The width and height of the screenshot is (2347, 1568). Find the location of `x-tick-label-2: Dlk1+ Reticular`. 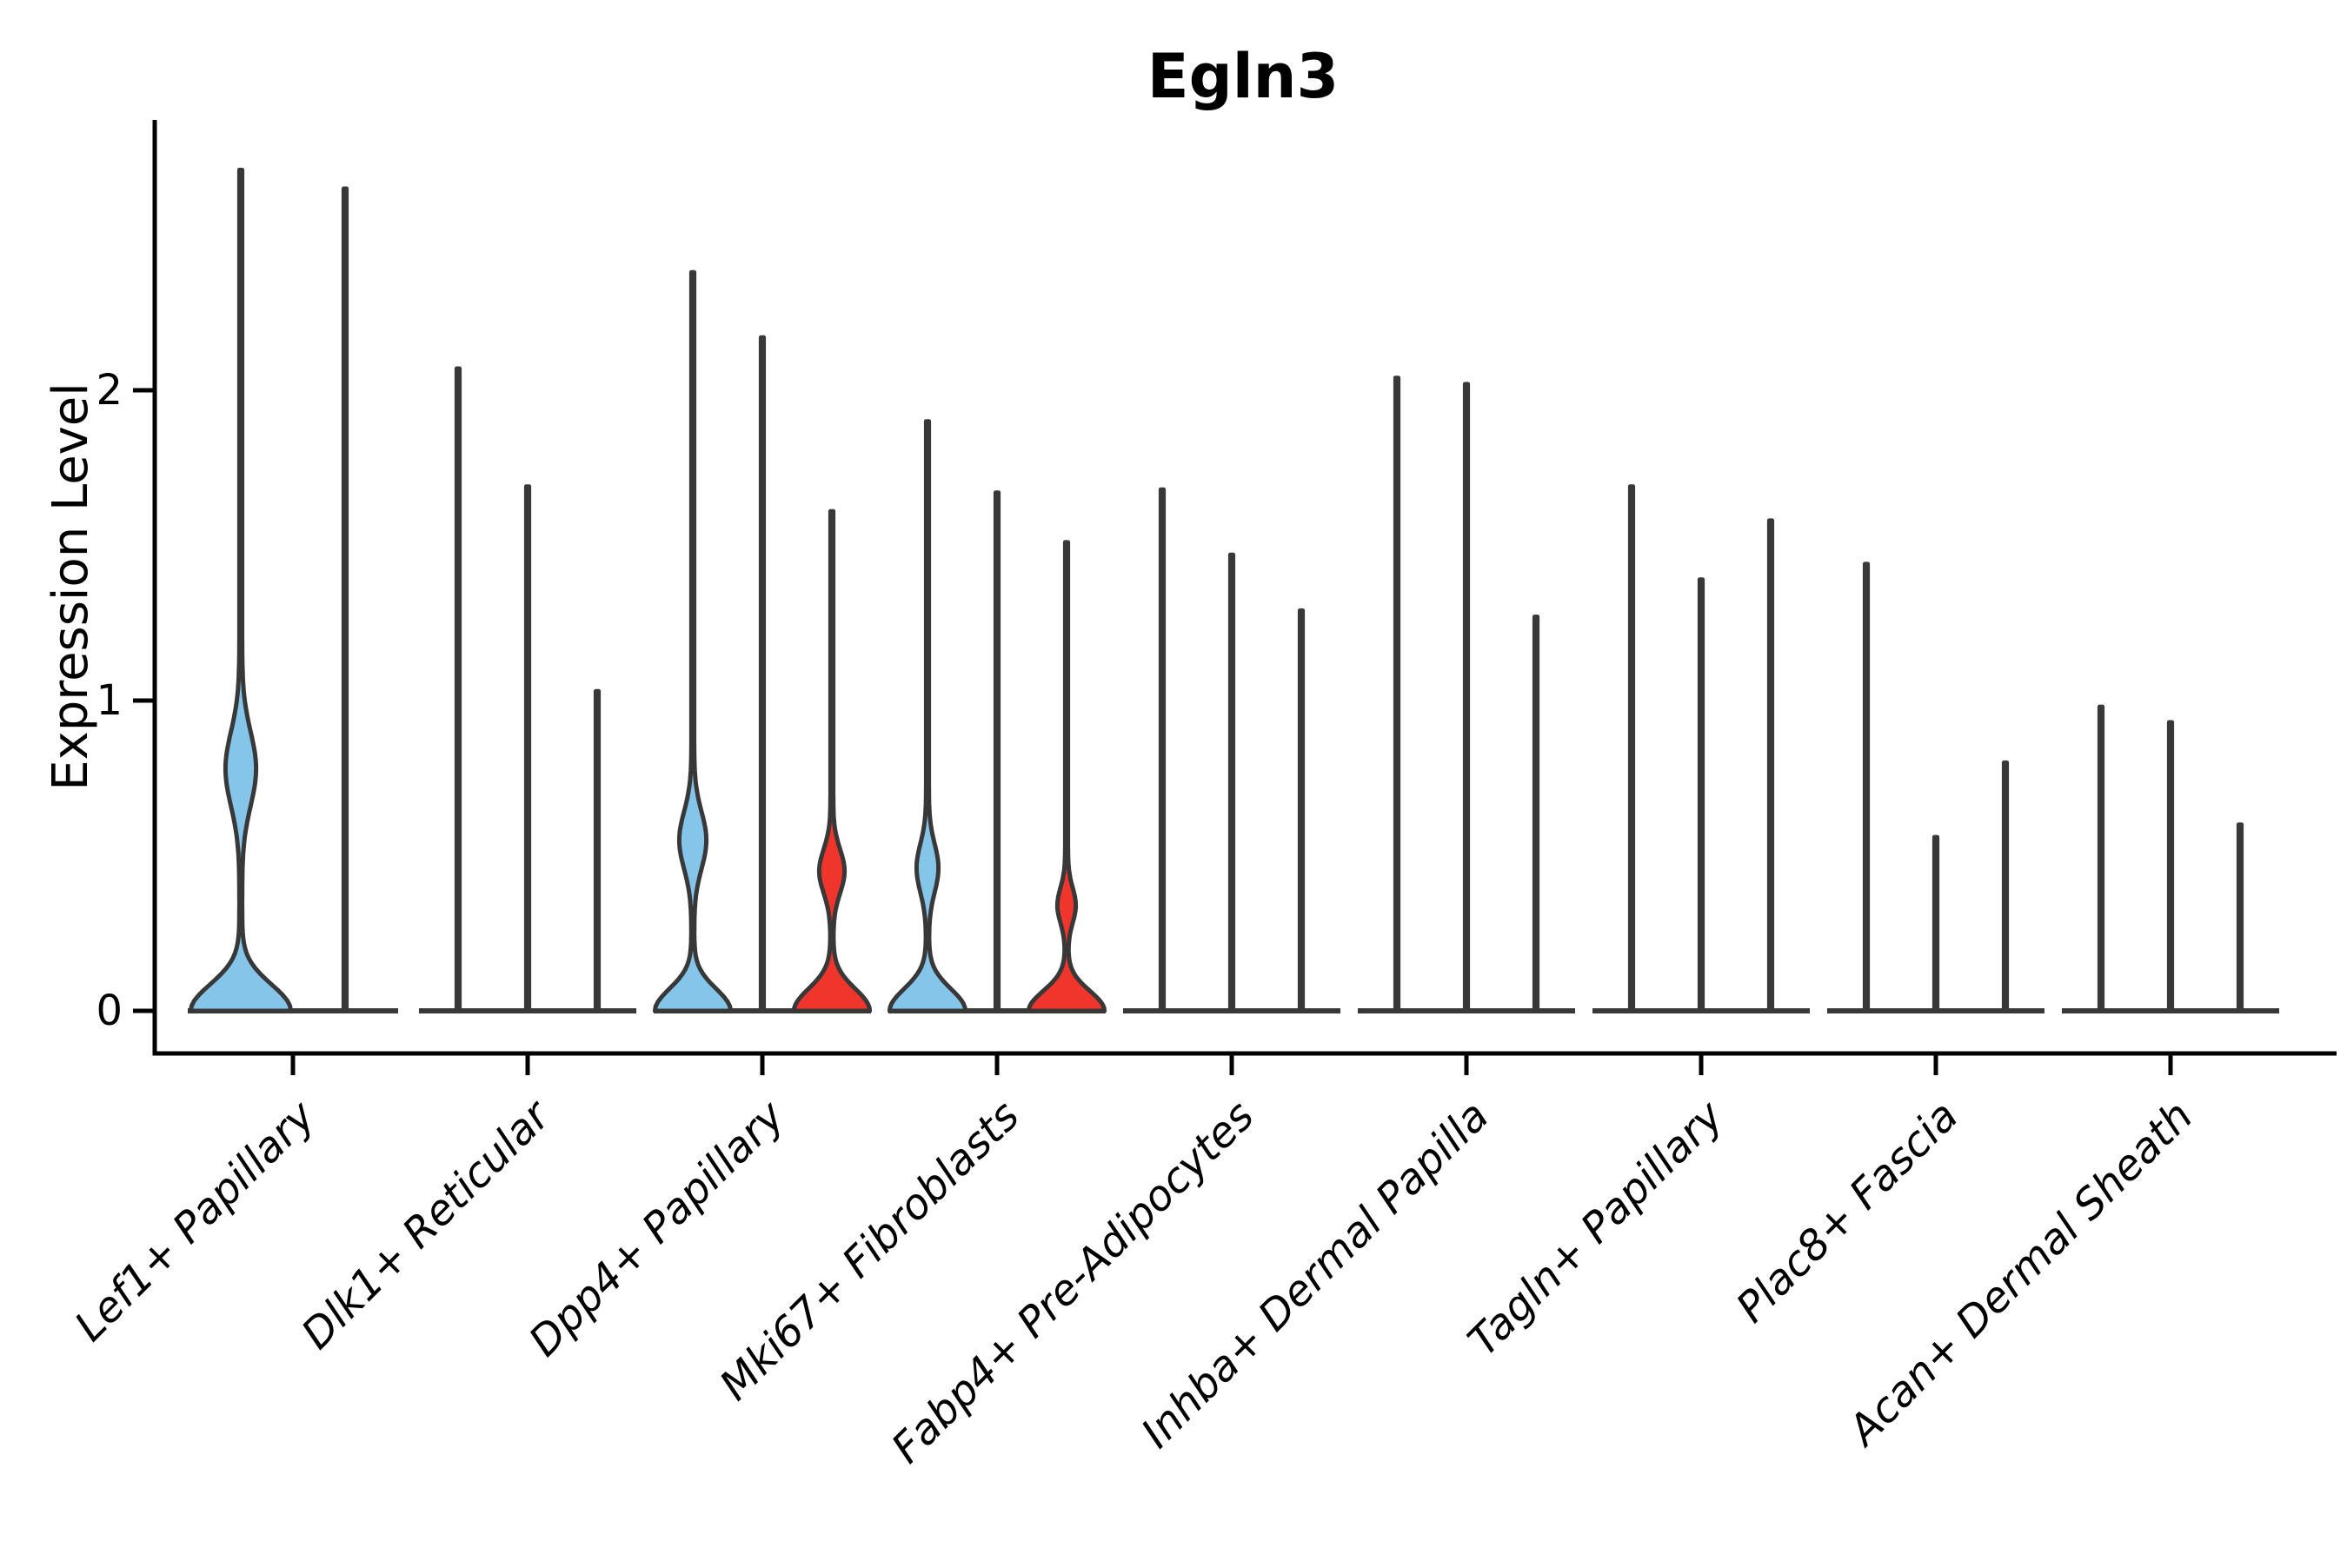

x-tick-label-2: Dlk1+ Reticular is located at coordinates (427, 1224).